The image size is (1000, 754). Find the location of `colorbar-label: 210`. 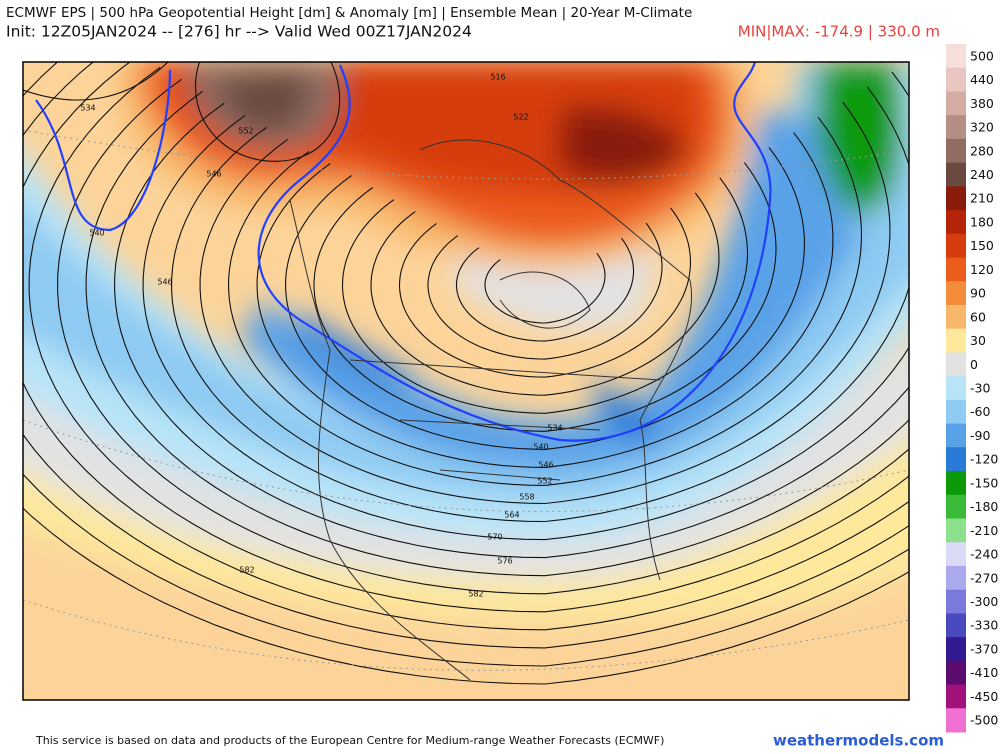

colorbar-label: 210 is located at coordinates (982, 198).